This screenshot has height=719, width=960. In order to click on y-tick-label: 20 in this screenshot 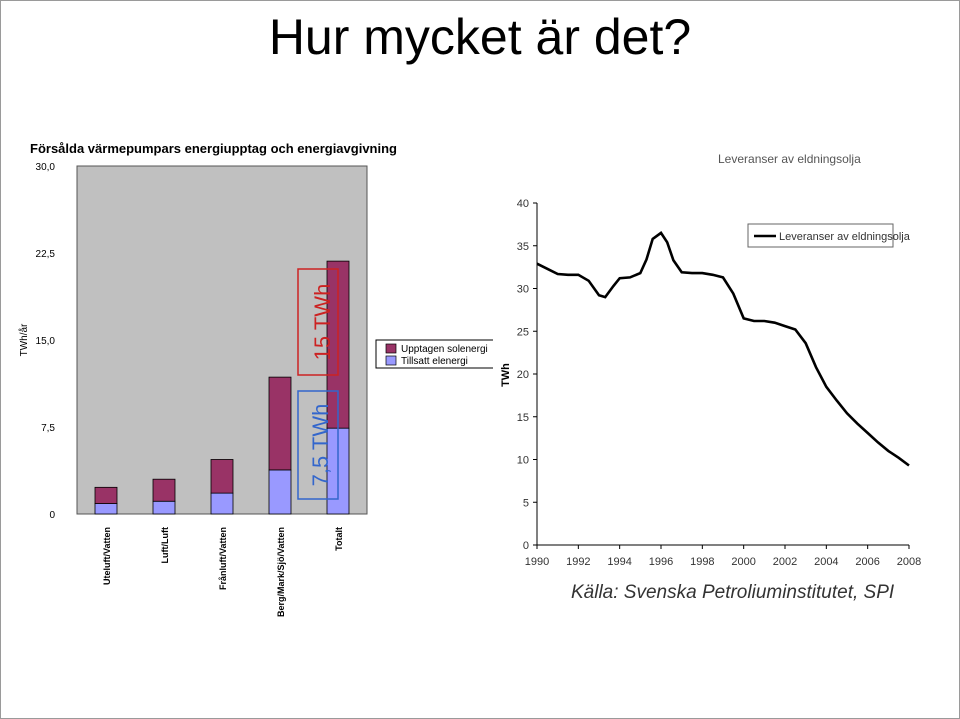, I will do `click(523, 375)`.